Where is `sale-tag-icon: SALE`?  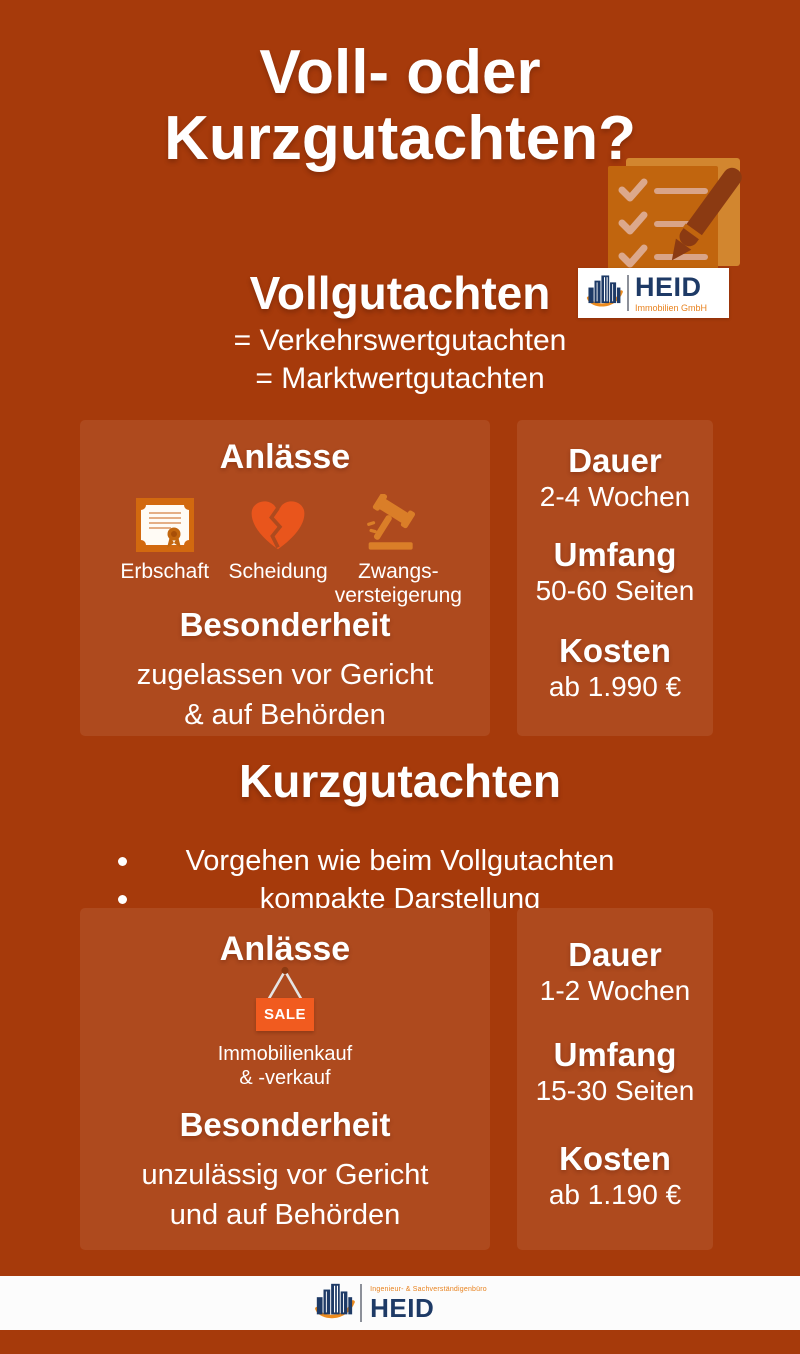
sale-tag-icon: SALE is located at coordinates (285, 998).